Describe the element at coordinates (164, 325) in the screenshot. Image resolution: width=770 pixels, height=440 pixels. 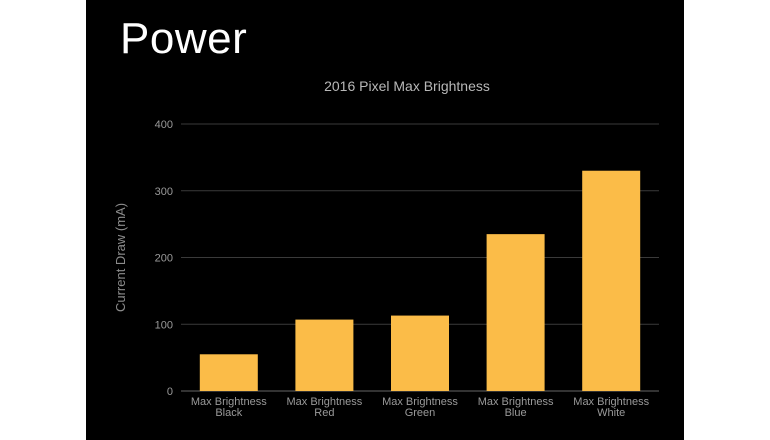
I see `y-tick-label: 100` at that location.